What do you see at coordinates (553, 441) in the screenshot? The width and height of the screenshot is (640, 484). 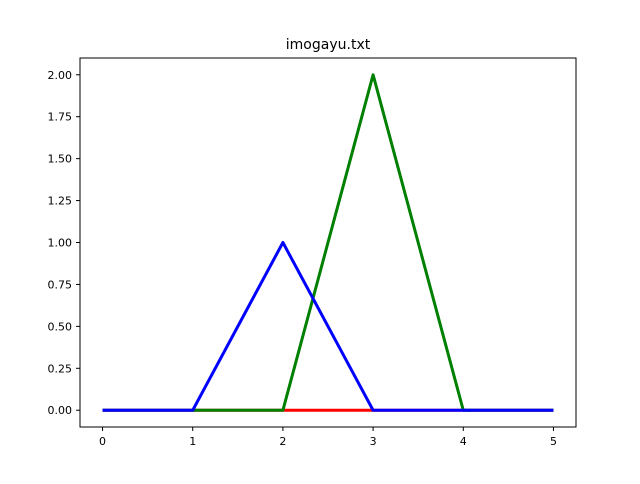 I see `x-tick-label: 5` at bounding box center [553, 441].